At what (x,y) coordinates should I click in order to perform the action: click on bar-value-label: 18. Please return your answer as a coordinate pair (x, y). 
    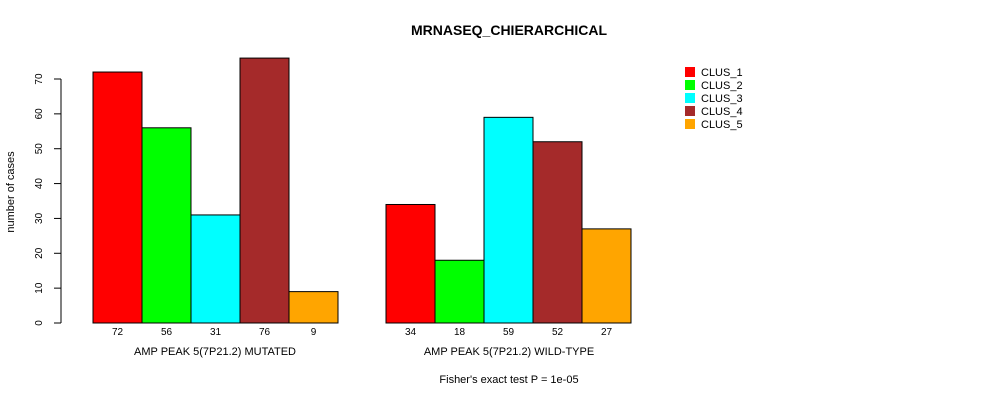
    Looking at the image, I should click on (460, 332).